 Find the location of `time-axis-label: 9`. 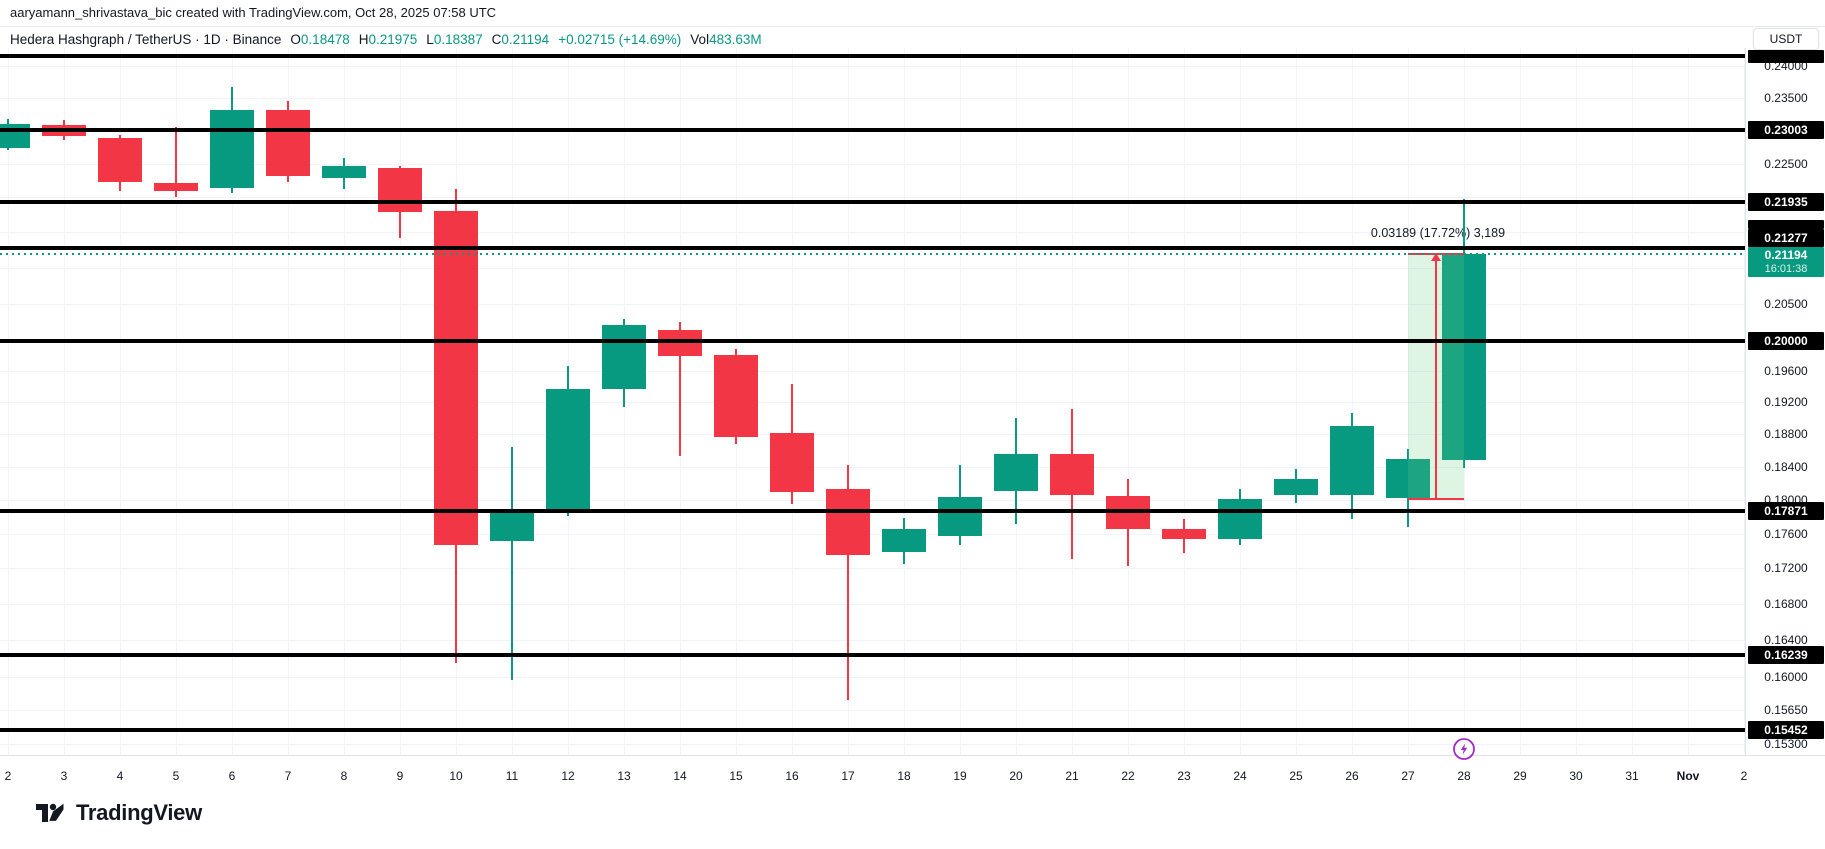

time-axis-label: 9 is located at coordinates (400, 776).